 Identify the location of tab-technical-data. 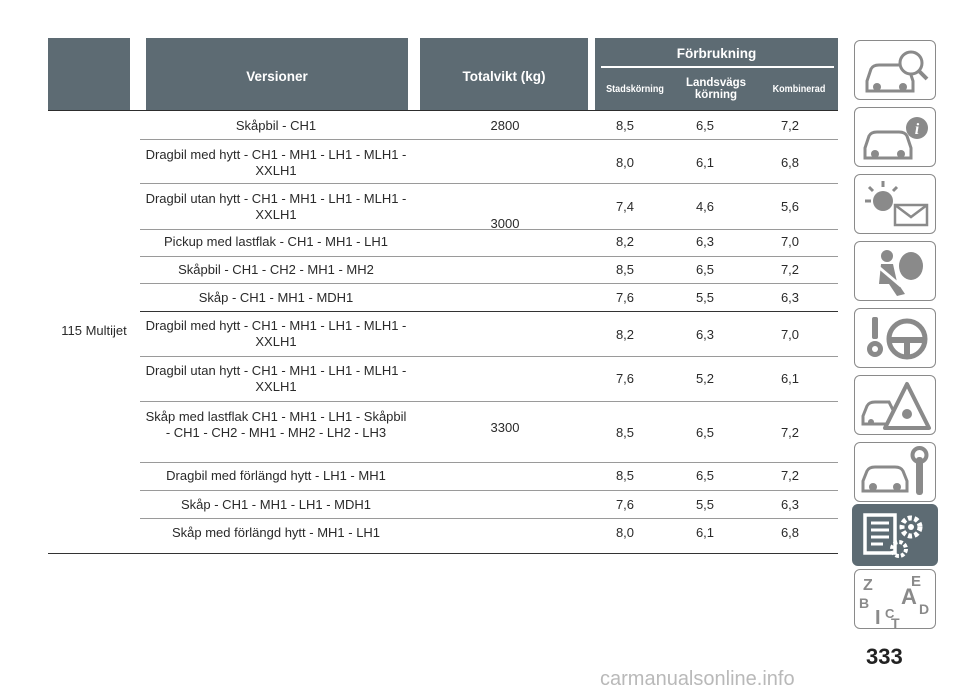
(895, 535).